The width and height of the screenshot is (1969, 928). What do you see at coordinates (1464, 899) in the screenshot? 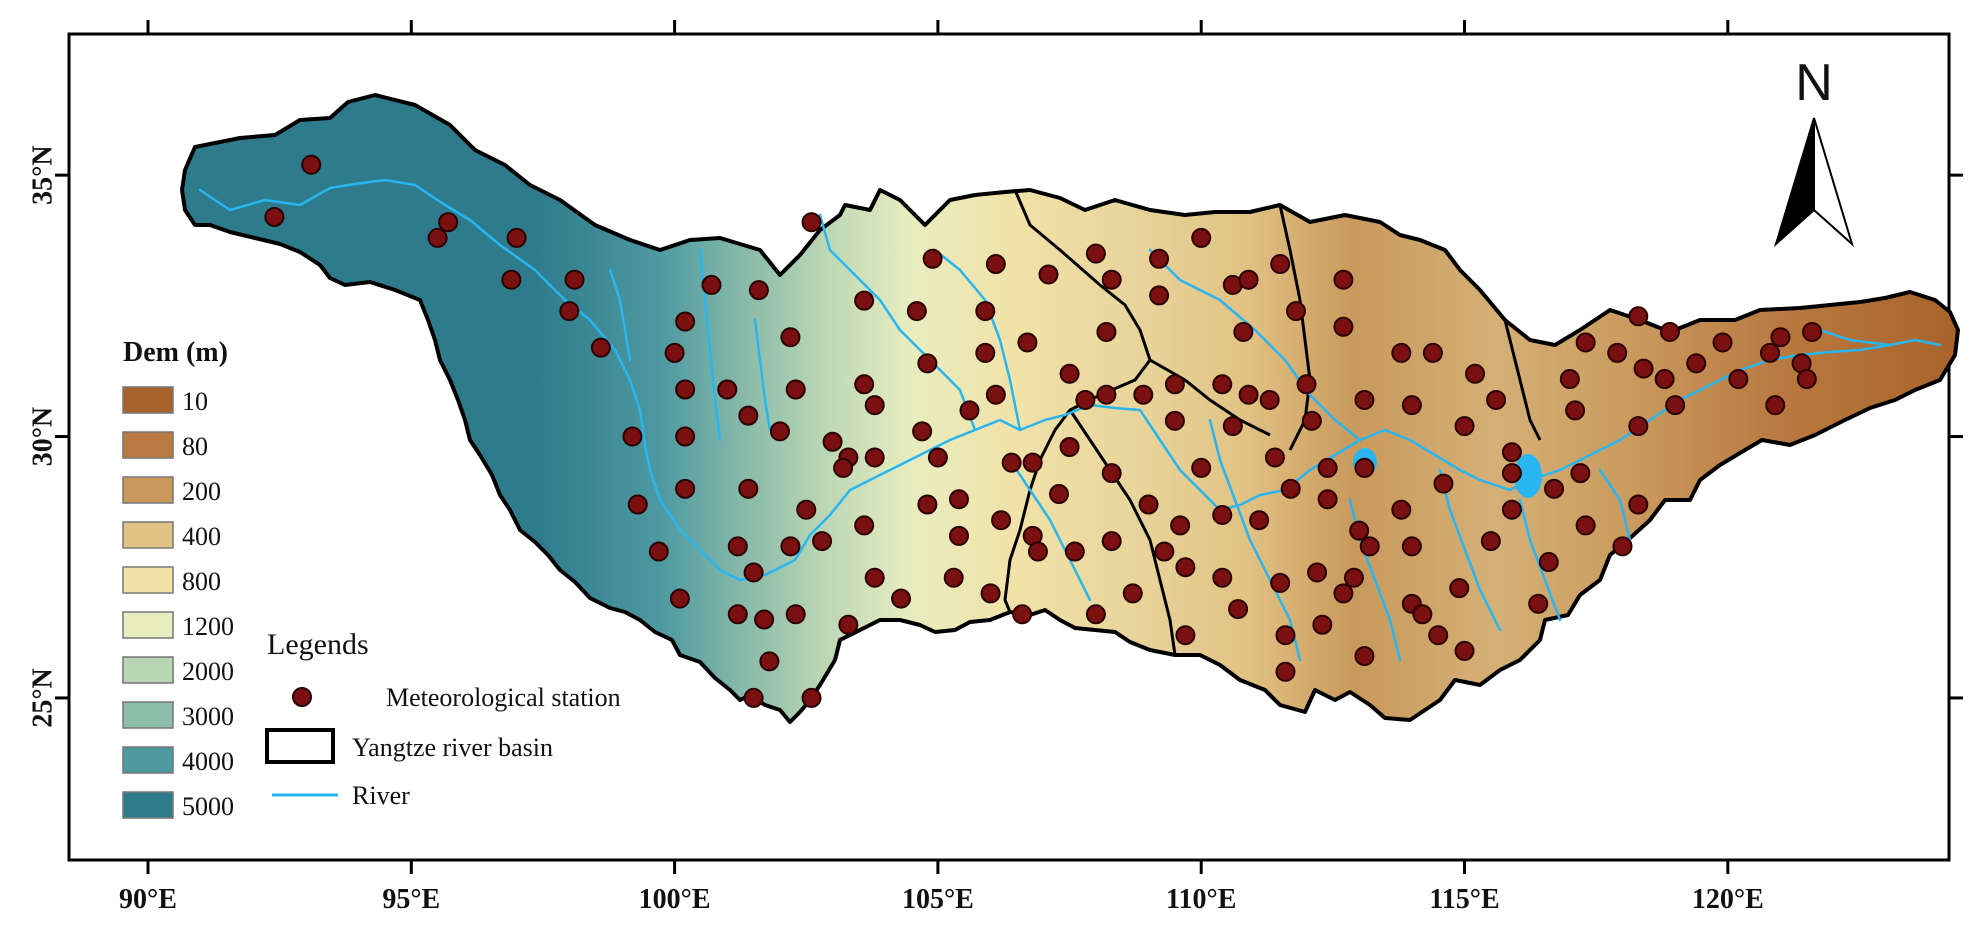
I see `x-tick-label: 115°E` at bounding box center [1464, 899].